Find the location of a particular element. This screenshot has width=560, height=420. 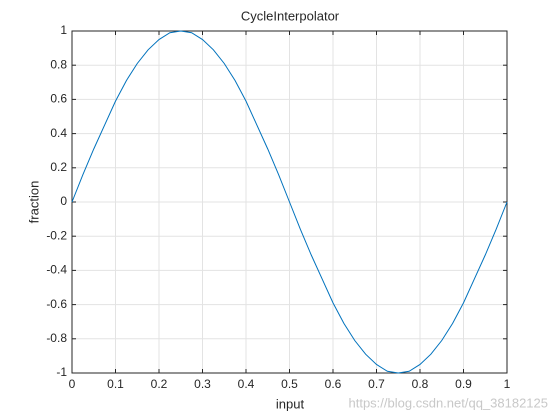

x-tick-label: 0 is located at coordinates (72, 384).